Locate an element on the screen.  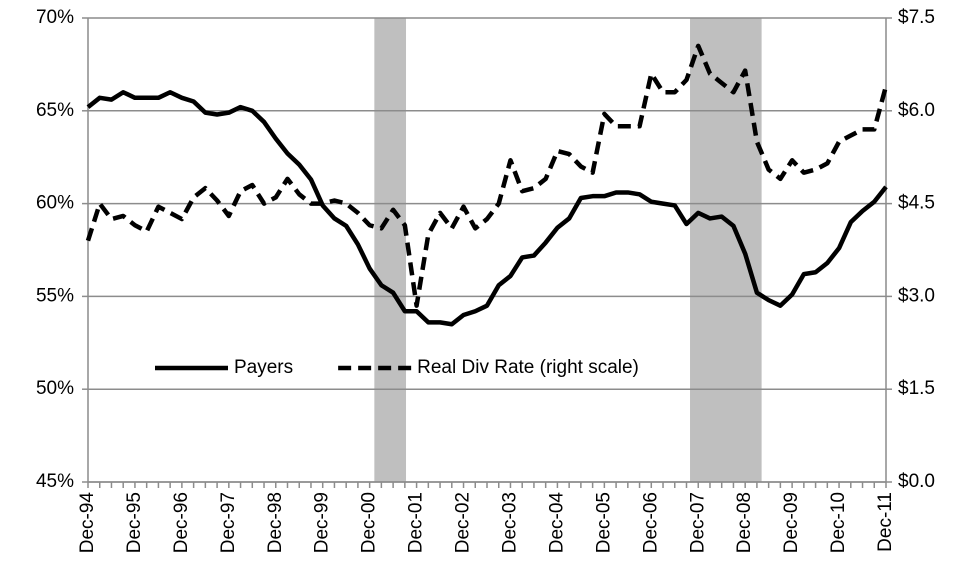
x-tick-label: Dec-04 is located at coordinates (556, 523).